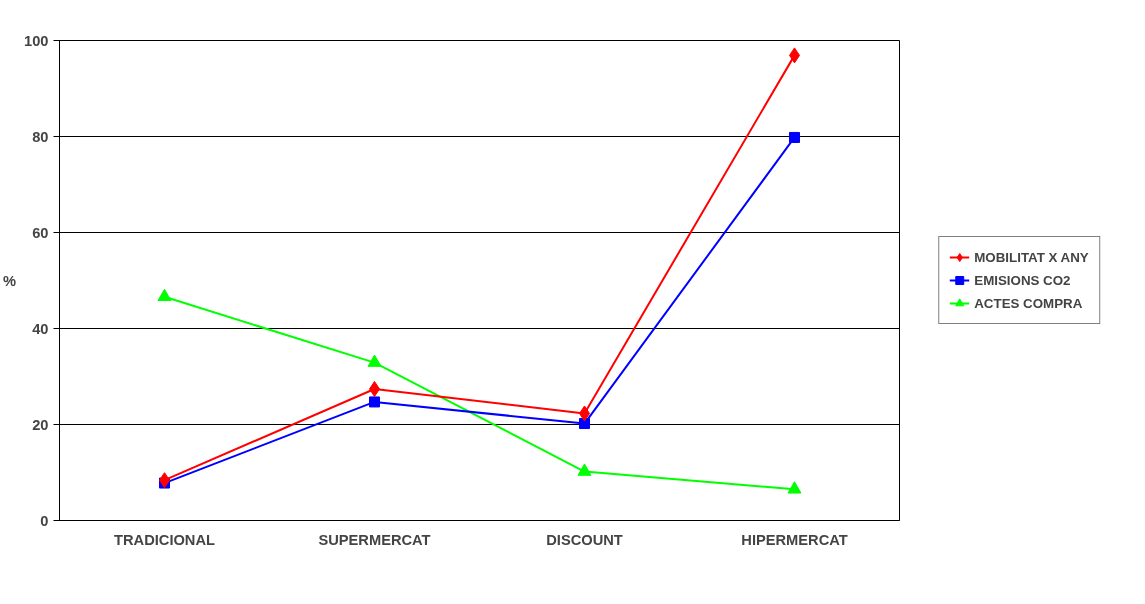 This screenshot has height=604, width=1145. Describe the element at coordinates (1028, 303) in the screenshot. I see `legend-label: ACTES COMPRA` at that location.